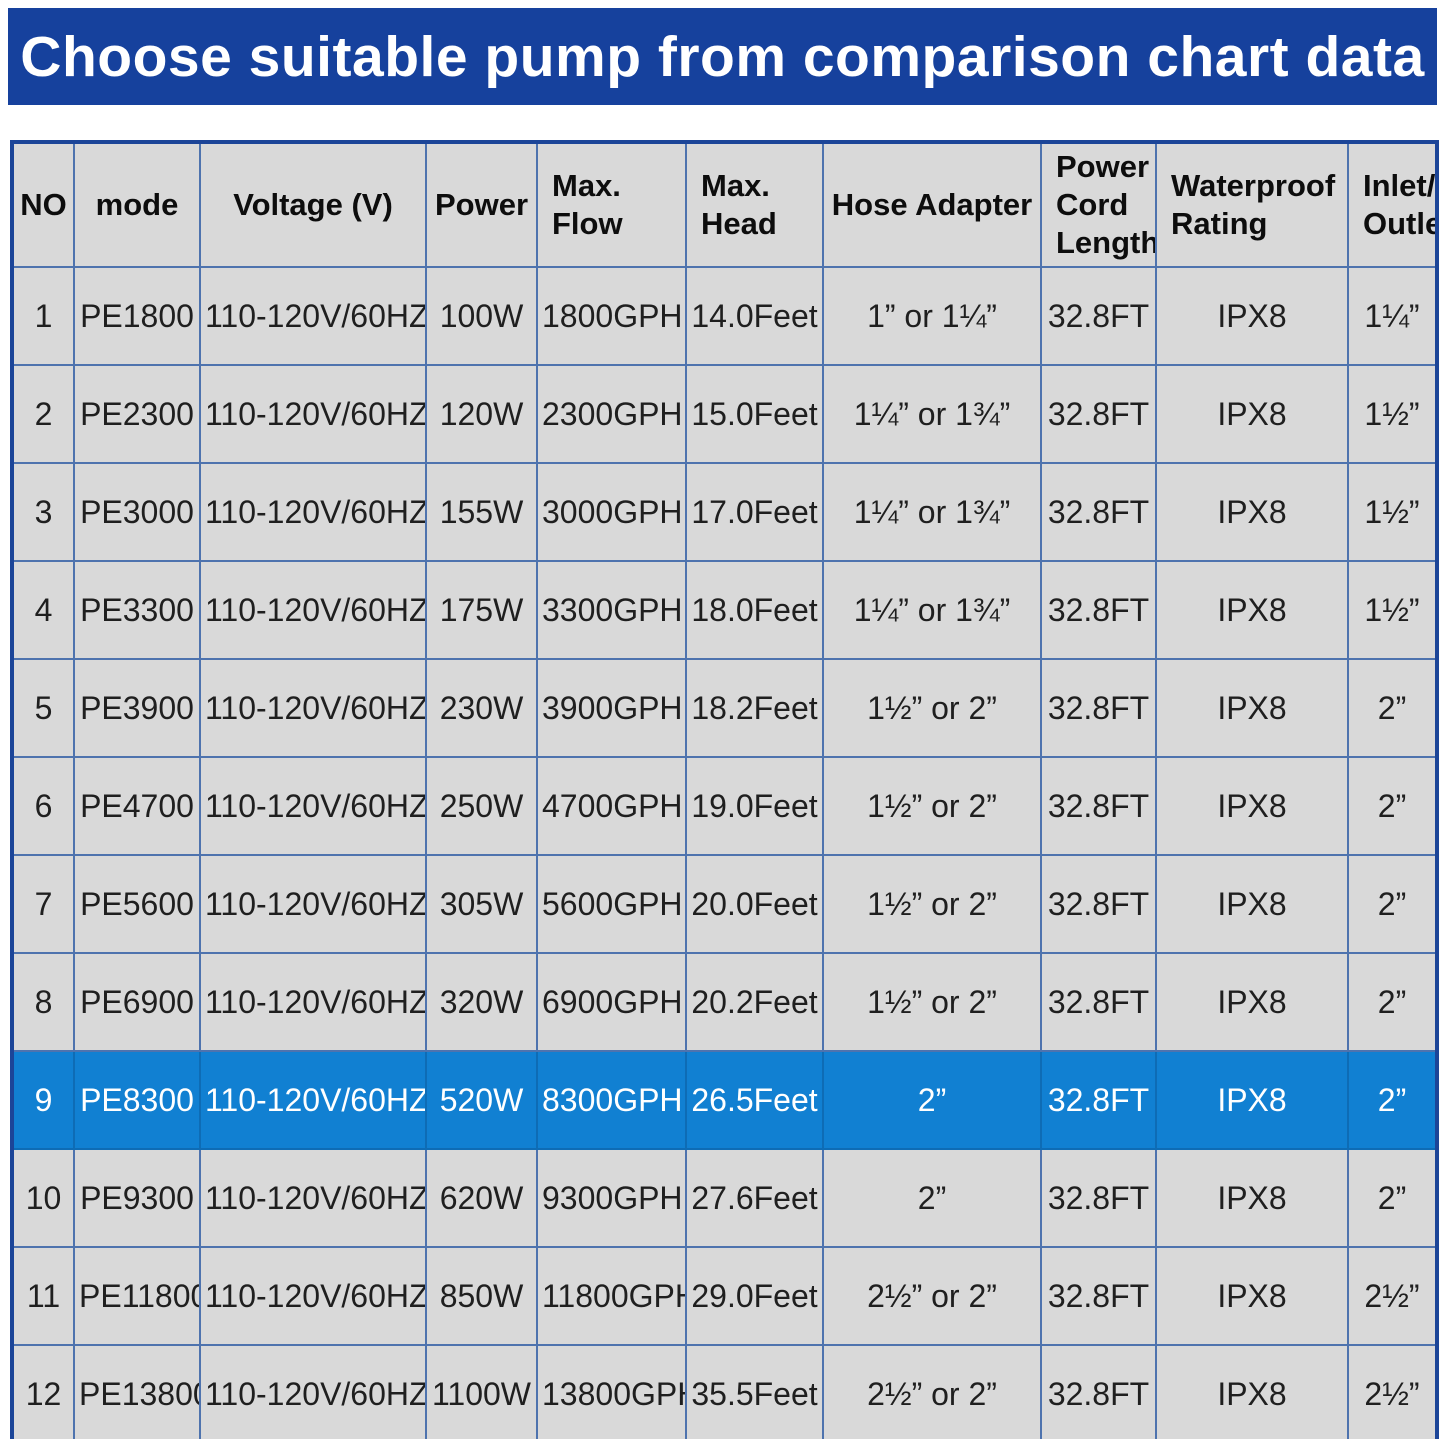 Image resolution: width=1445 pixels, height=1439 pixels. What do you see at coordinates (137, 1100) in the screenshot?
I see `cell-mode: PE8300` at bounding box center [137, 1100].